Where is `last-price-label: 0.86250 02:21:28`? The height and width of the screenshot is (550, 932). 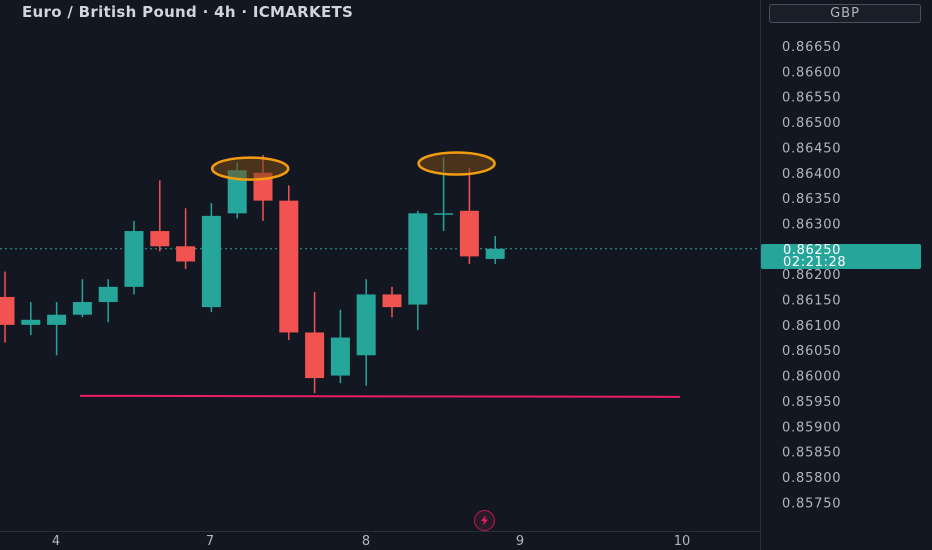
last-price-label: 0.86250 02:21:28 is located at coordinates (841, 256).